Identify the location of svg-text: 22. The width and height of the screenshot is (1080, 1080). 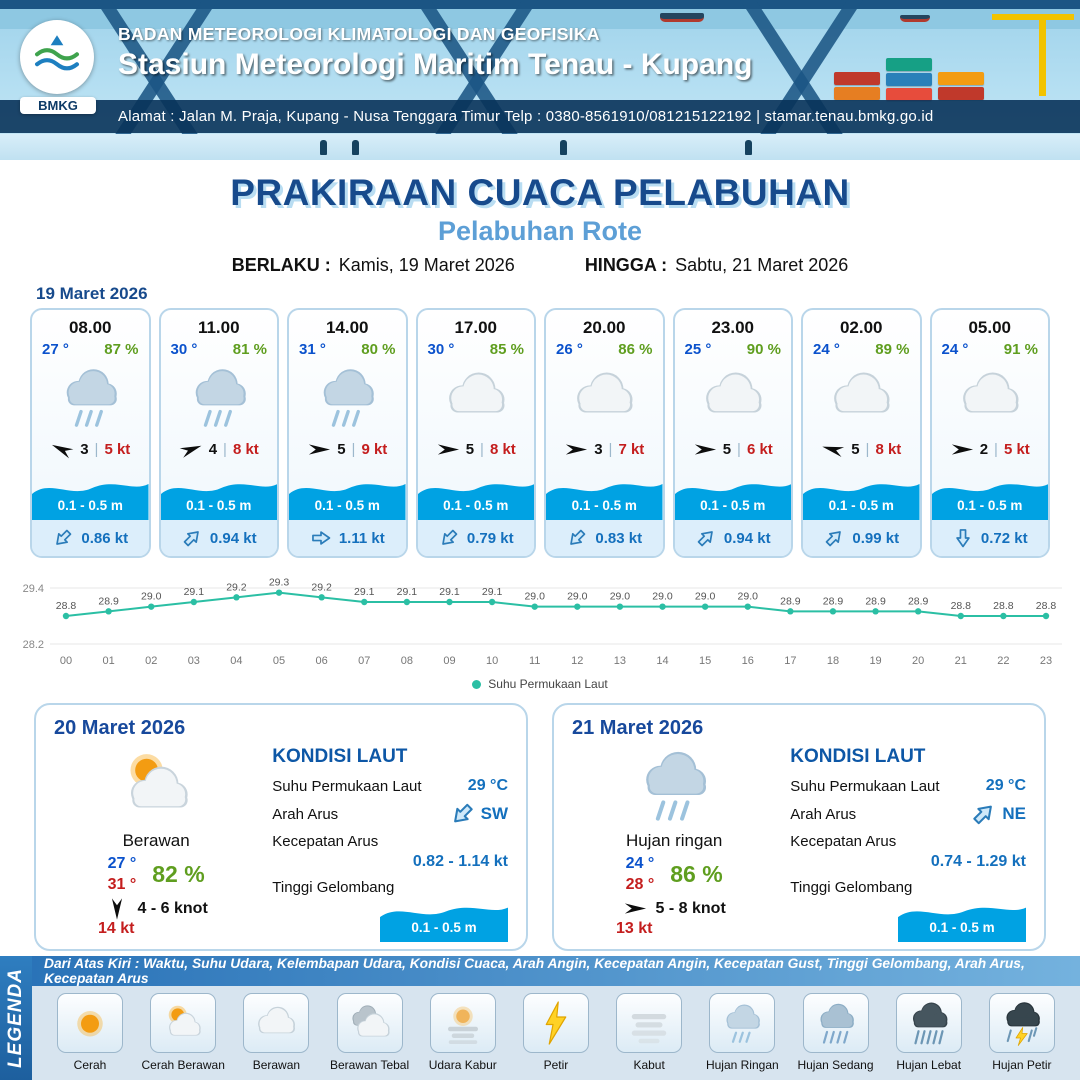
(1003, 661).